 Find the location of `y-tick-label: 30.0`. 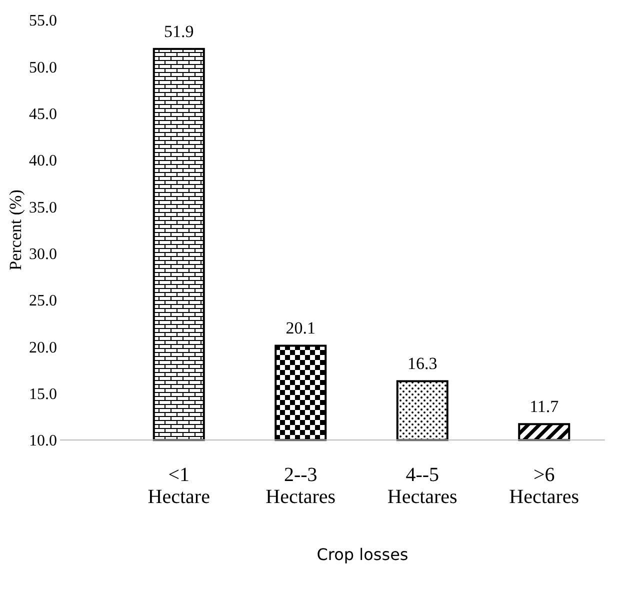

y-tick-label: 30.0 is located at coordinates (43, 254).